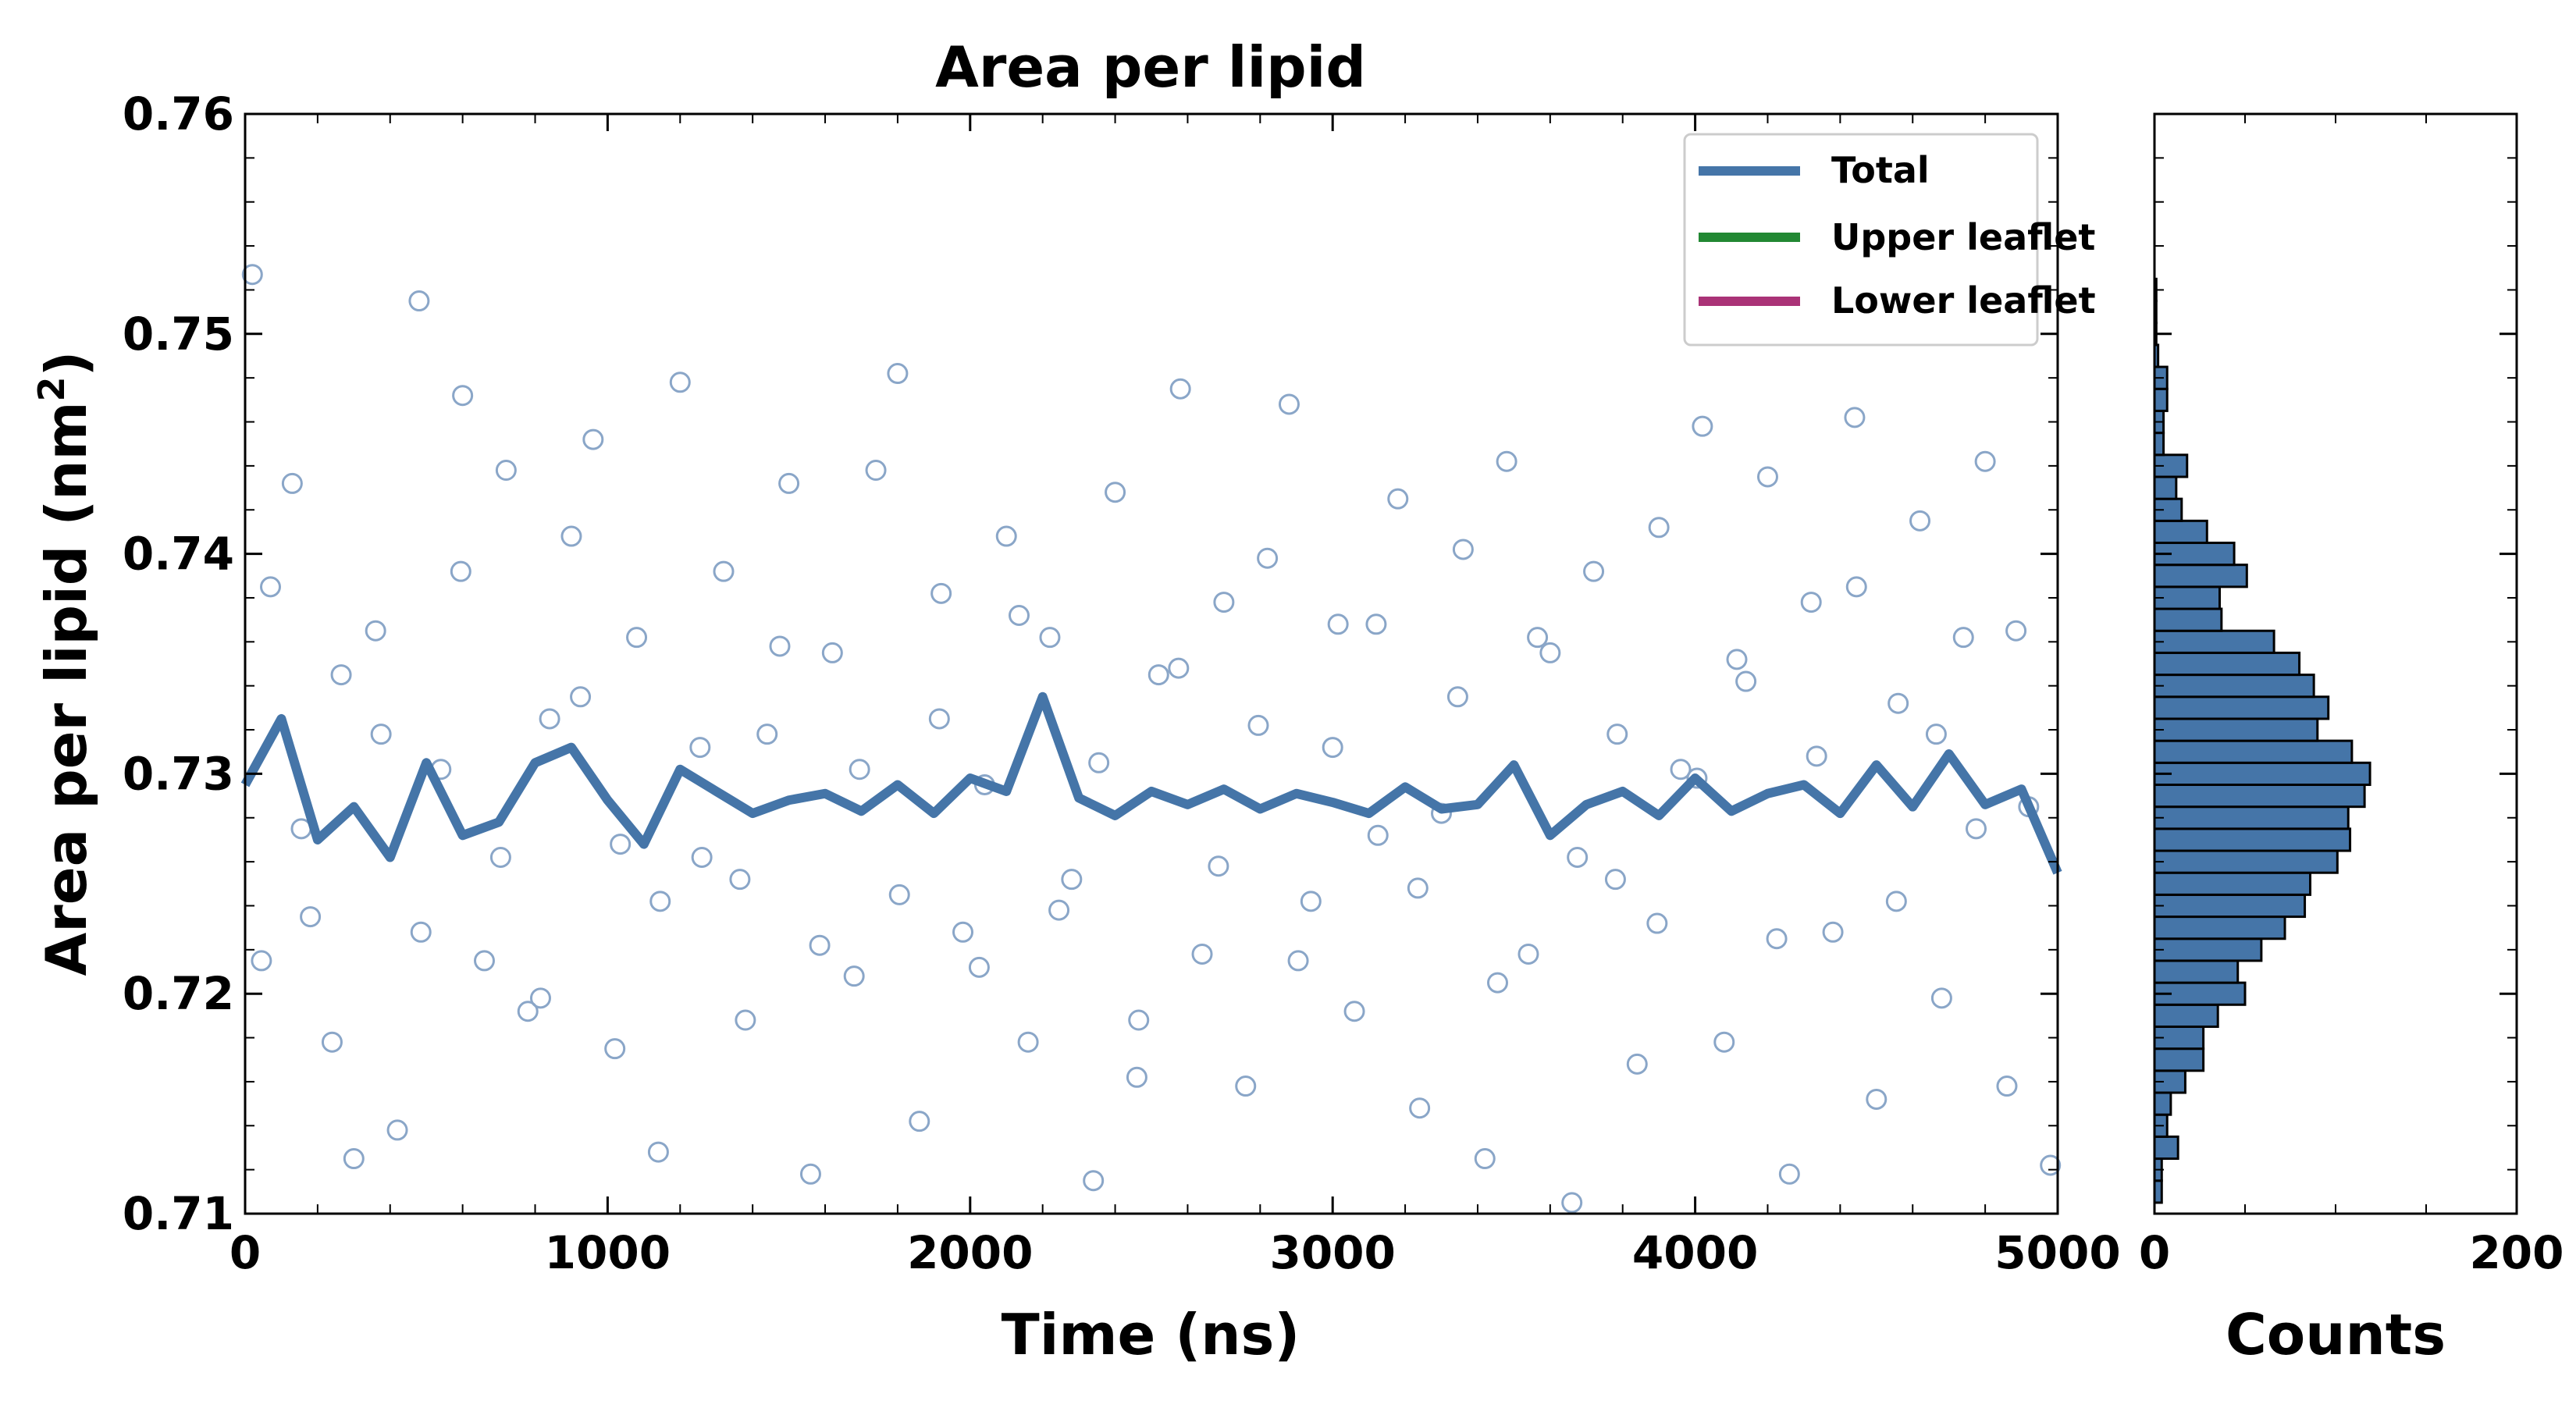 The image size is (2576, 1408). I want to click on legend-label-upper-leaflet: Upper leaflet, so click(1963, 237).